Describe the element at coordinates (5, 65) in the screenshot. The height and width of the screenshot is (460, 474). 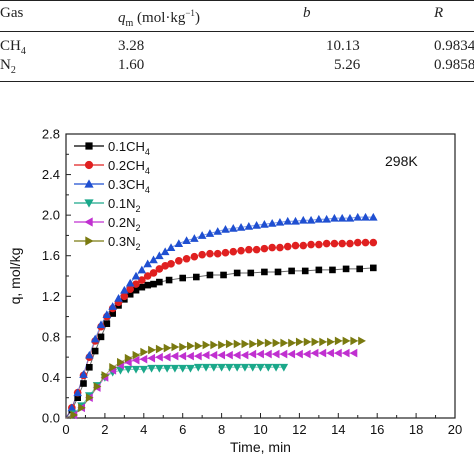
I see `row-n2-gas-base: N` at that location.